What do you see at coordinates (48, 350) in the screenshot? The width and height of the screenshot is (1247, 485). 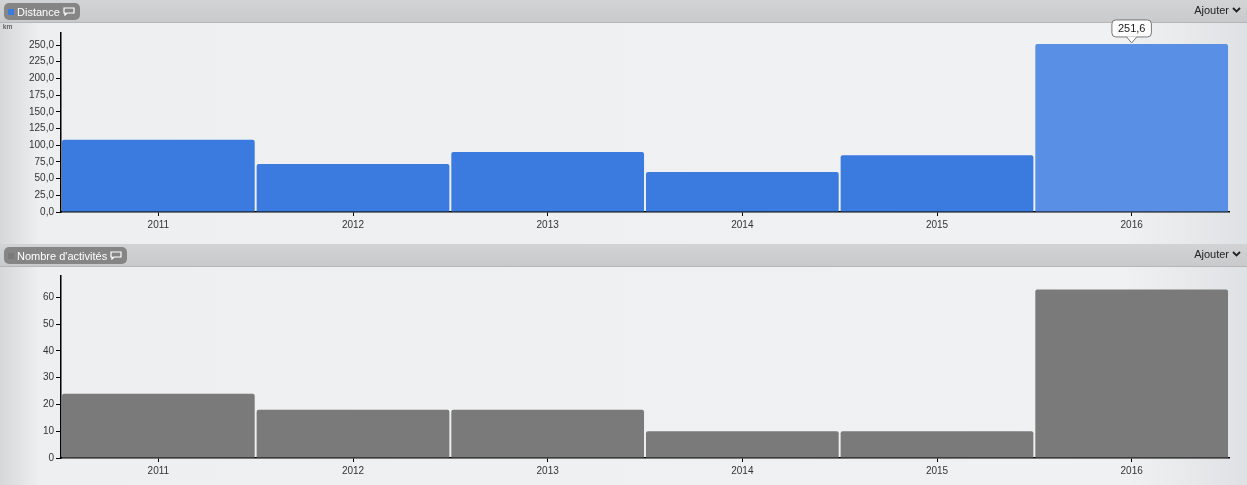 I see `y-tick-label: 40` at bounding box center [48, 350].